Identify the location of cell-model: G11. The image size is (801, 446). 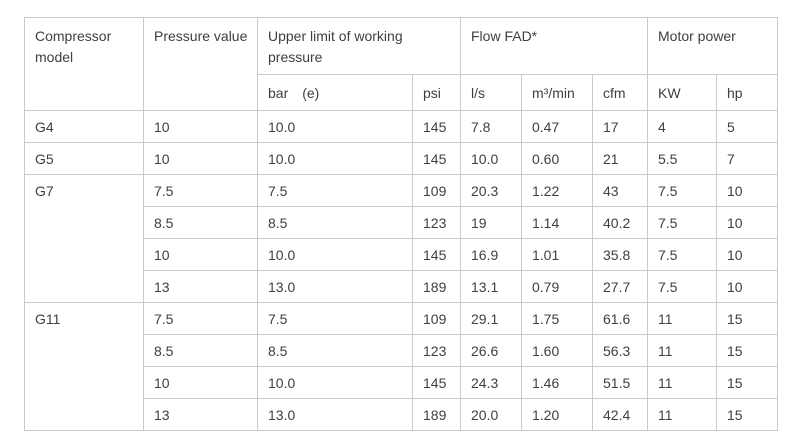
(84, 366).